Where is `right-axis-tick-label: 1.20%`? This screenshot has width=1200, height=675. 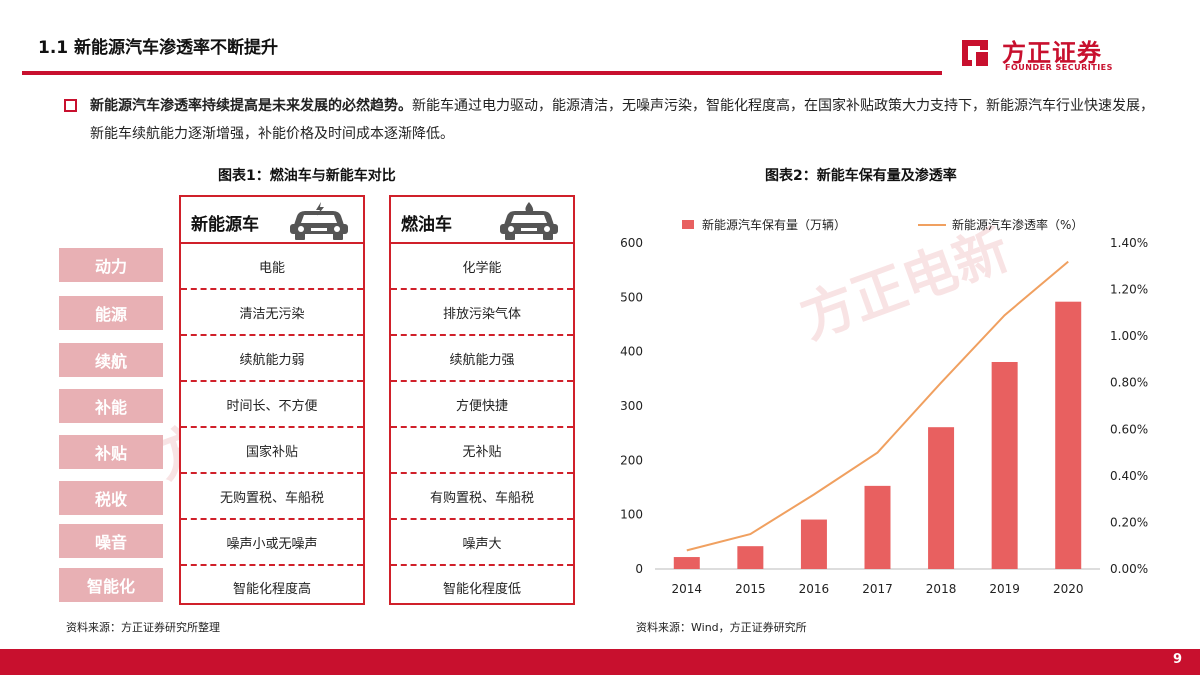 right-axis-tick-label: 1.20% is located at coordinates (1129, 290).